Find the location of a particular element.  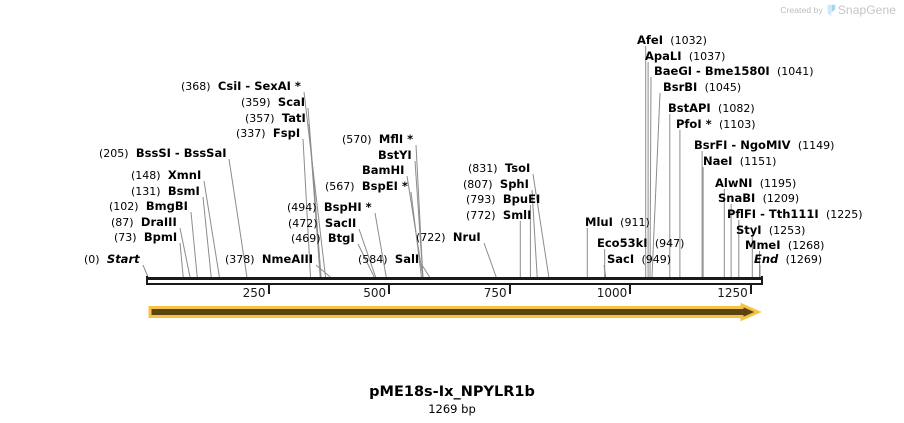

leader-line-nruI is located at coordinates (490, 260).